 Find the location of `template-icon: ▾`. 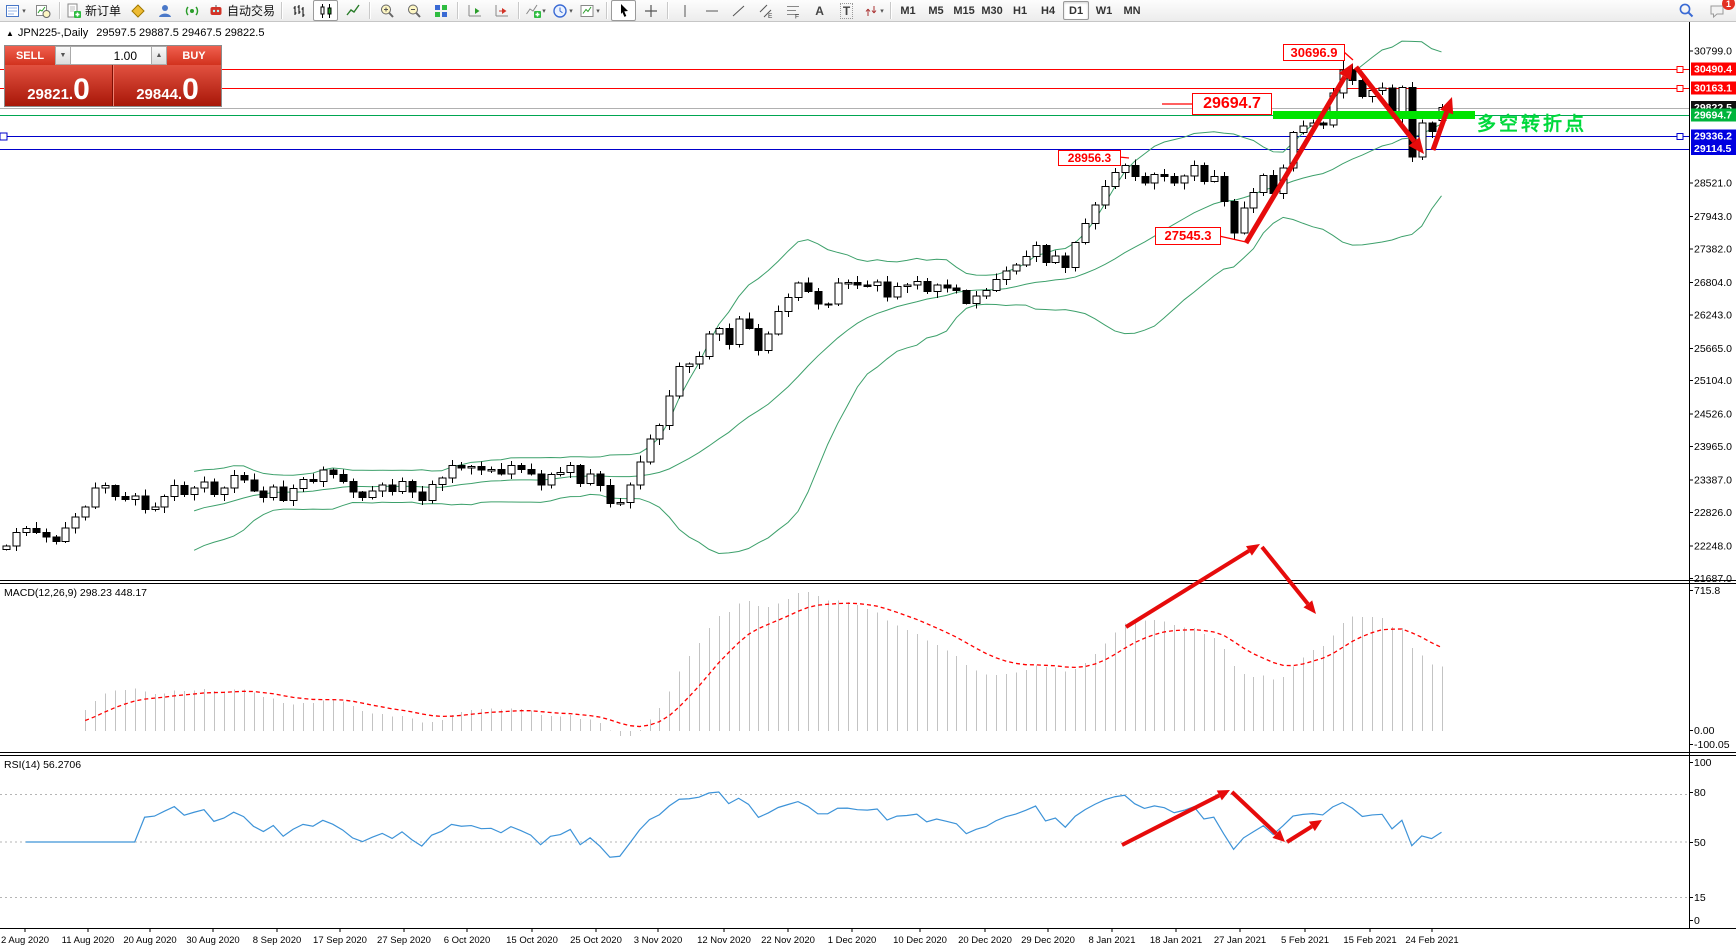

template-icon: ▾ is located at coordinates (589, 10).